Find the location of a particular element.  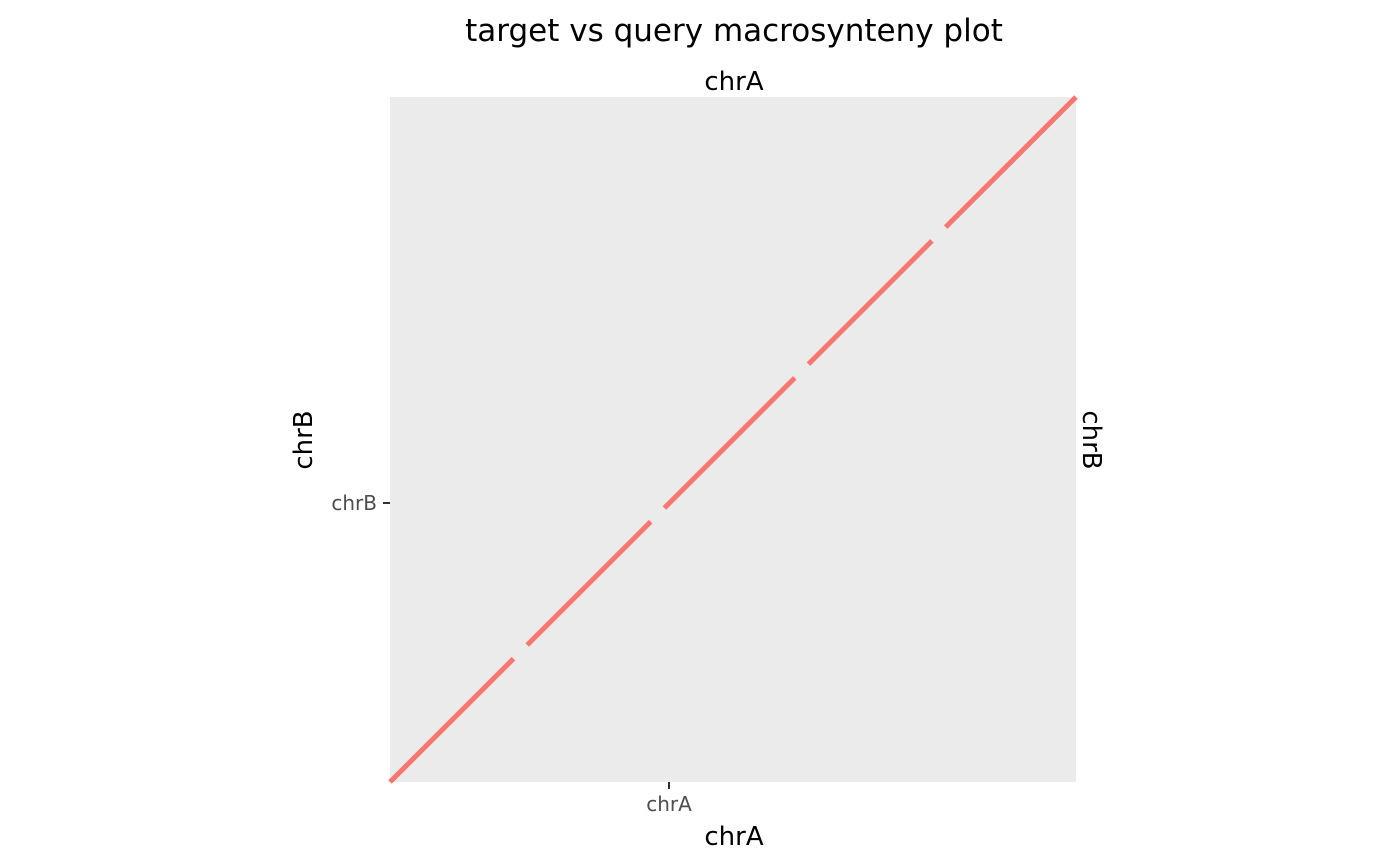

y-axis-title: chrB is located at coordinates (304, 439).